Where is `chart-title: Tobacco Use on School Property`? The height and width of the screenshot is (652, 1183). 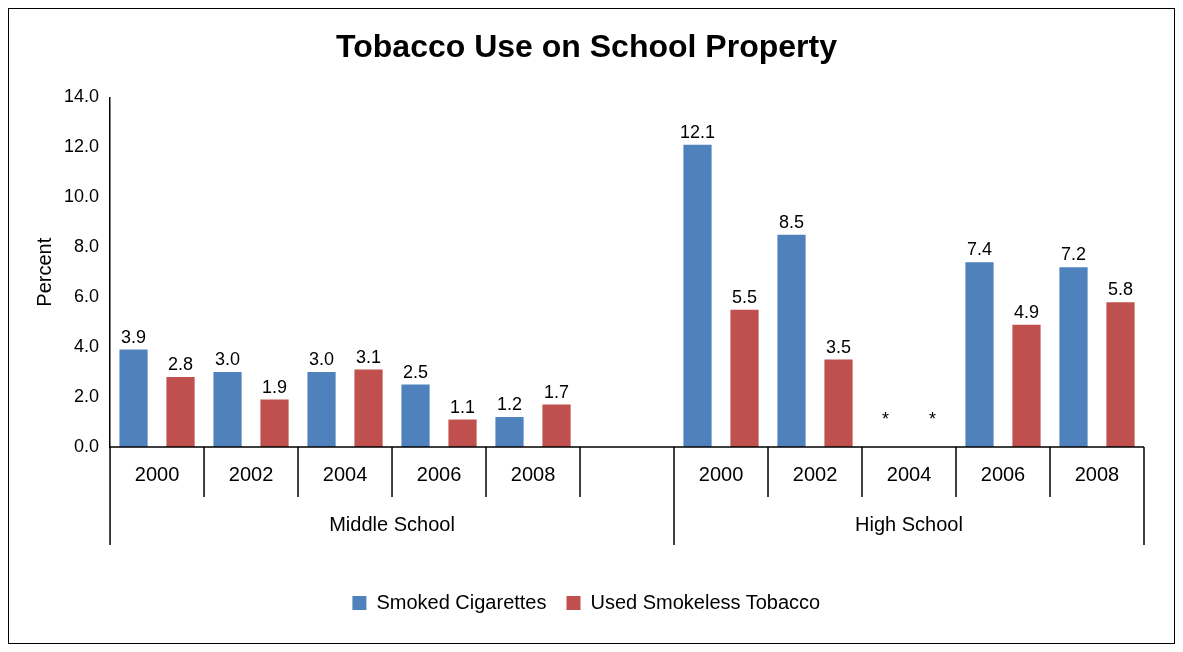
chart-title: Tobacco Use on School Property is located at coordinates (587, 46).